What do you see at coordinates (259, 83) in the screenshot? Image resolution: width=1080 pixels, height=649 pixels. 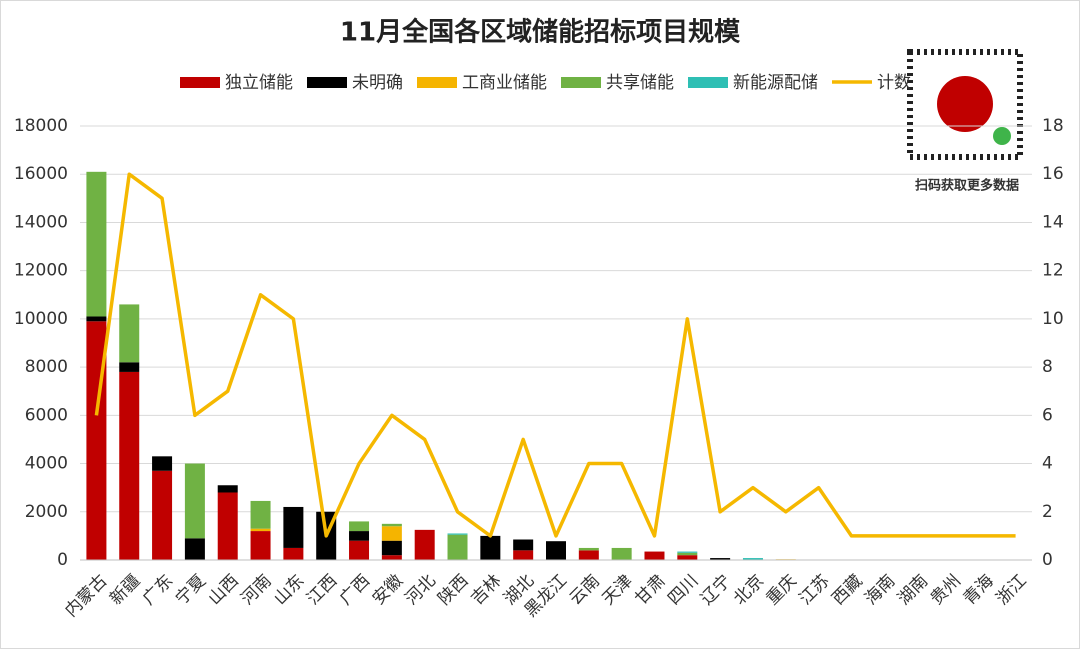 I see `legend-label: 独立储能` at bounding box center [259, 83].